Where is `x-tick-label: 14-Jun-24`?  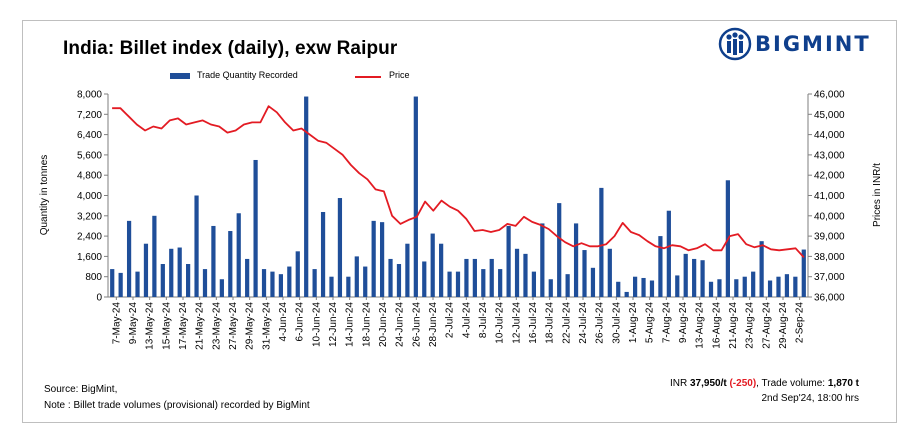
x-tick-label: 14-Jun-24 is located at coordinates (350, 324).